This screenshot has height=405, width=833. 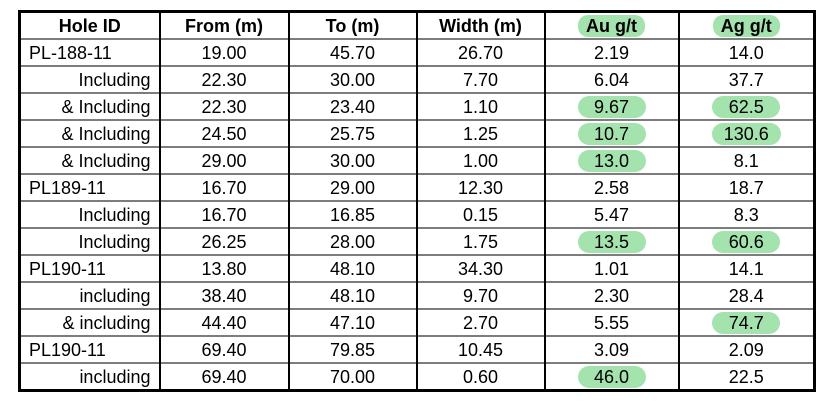 I want to click on ag-grade-cell: 130.6, so click(x=746, y=133).